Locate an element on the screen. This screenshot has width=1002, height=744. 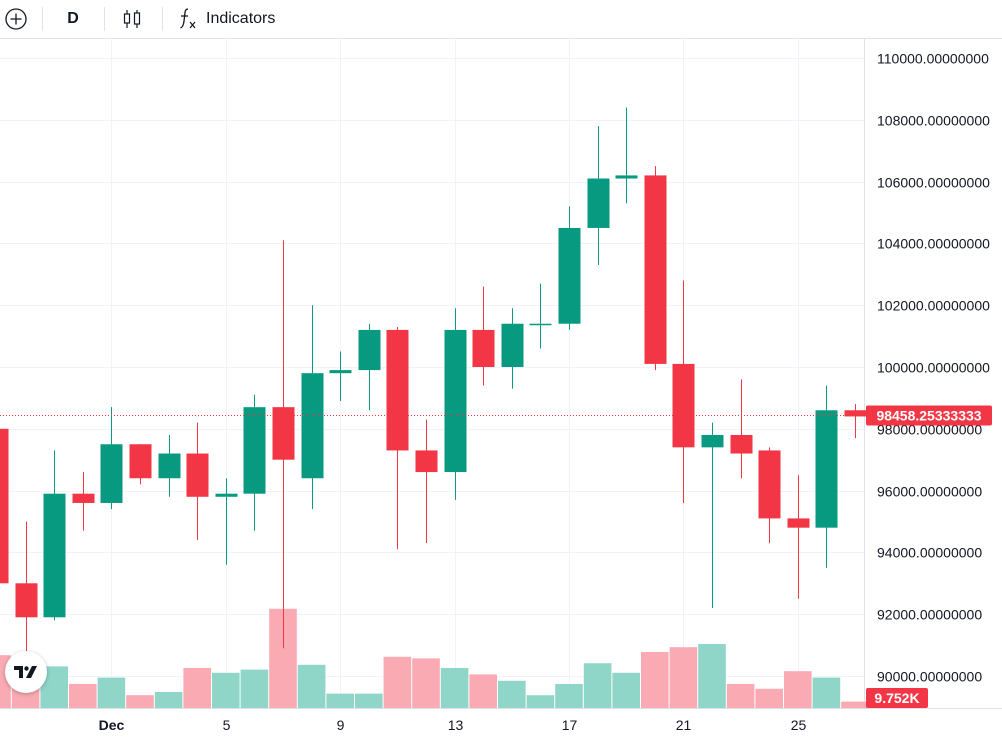
y-tick-label: 100000.00000000 is located at coordinates (933, 368).